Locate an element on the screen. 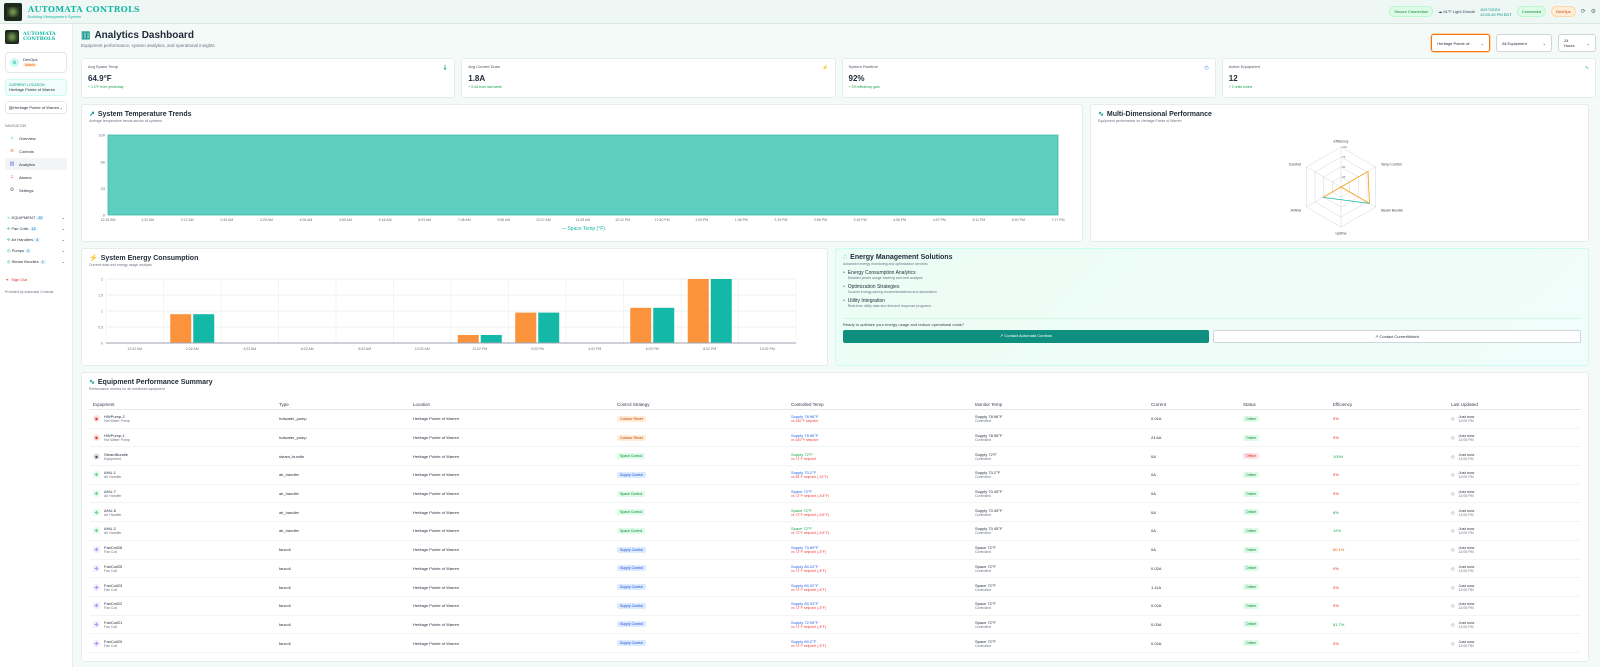  column-header: Last Updated is located at coordinates (1514, 405).